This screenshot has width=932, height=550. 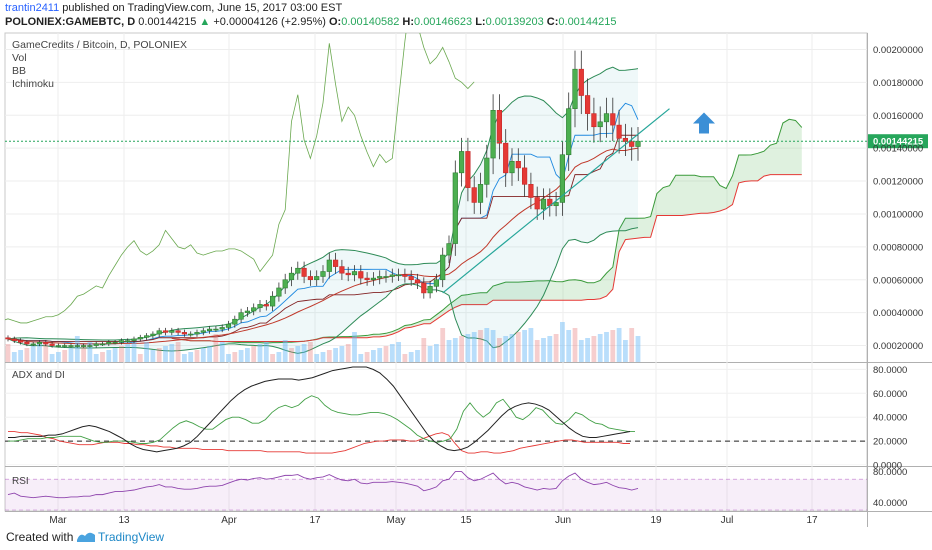 What do you see at coordinates (898, 214) in the screenshot?
I see `y-tick-label: 0.00100000` at bounding box center [898, 214].